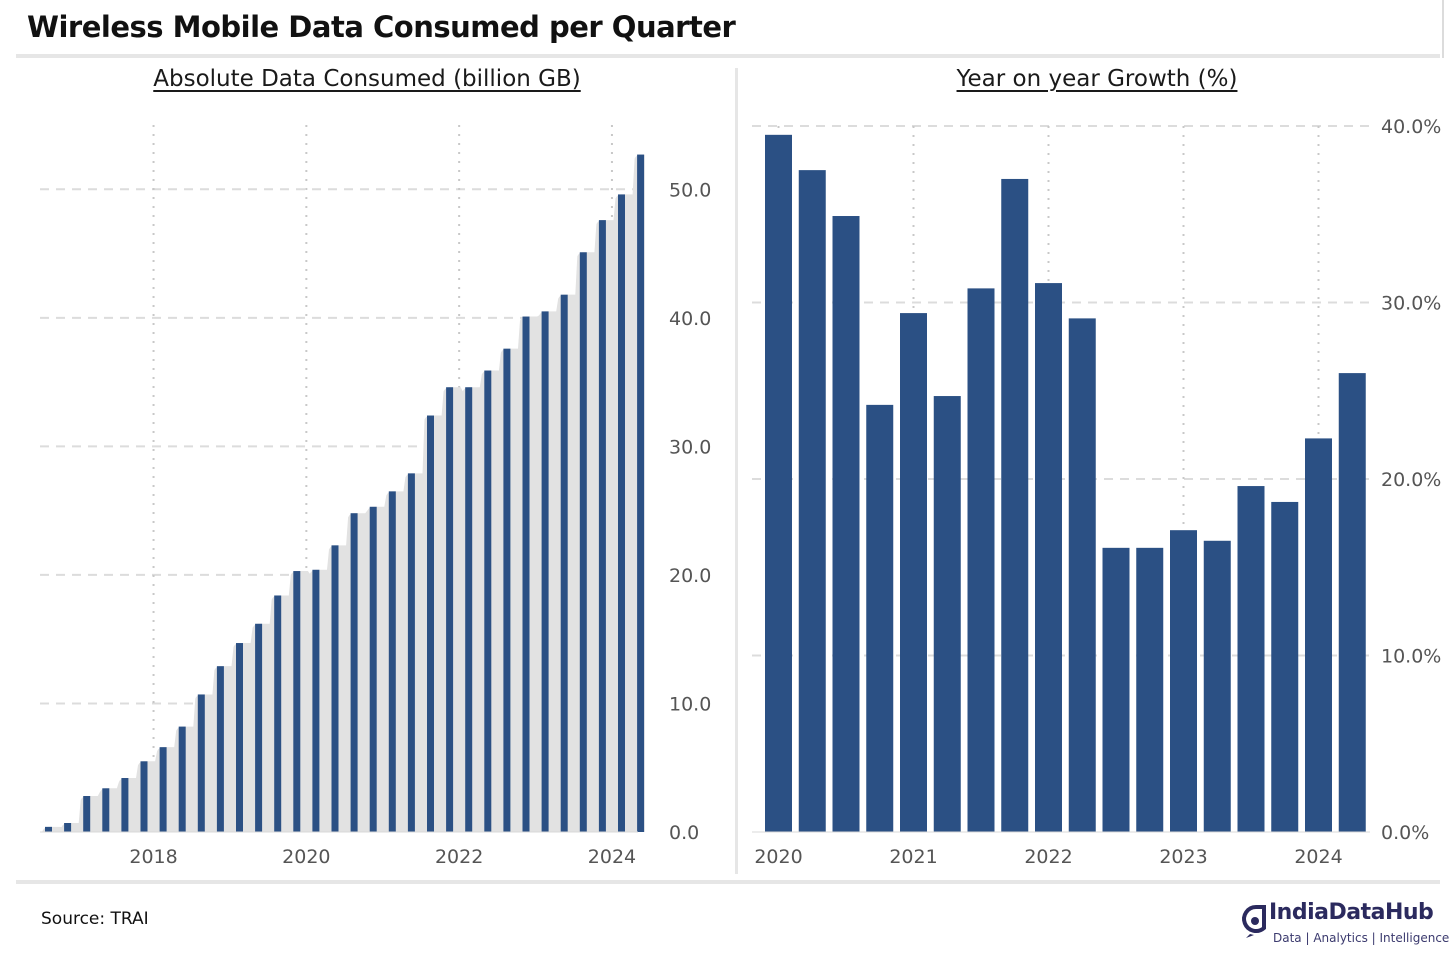 The image size is (1456, 959). What do you see at coordinates (1411, 304) in the screenshot?
I see `y-tick-label: 30.0%` at bounding box center [1411, 304].